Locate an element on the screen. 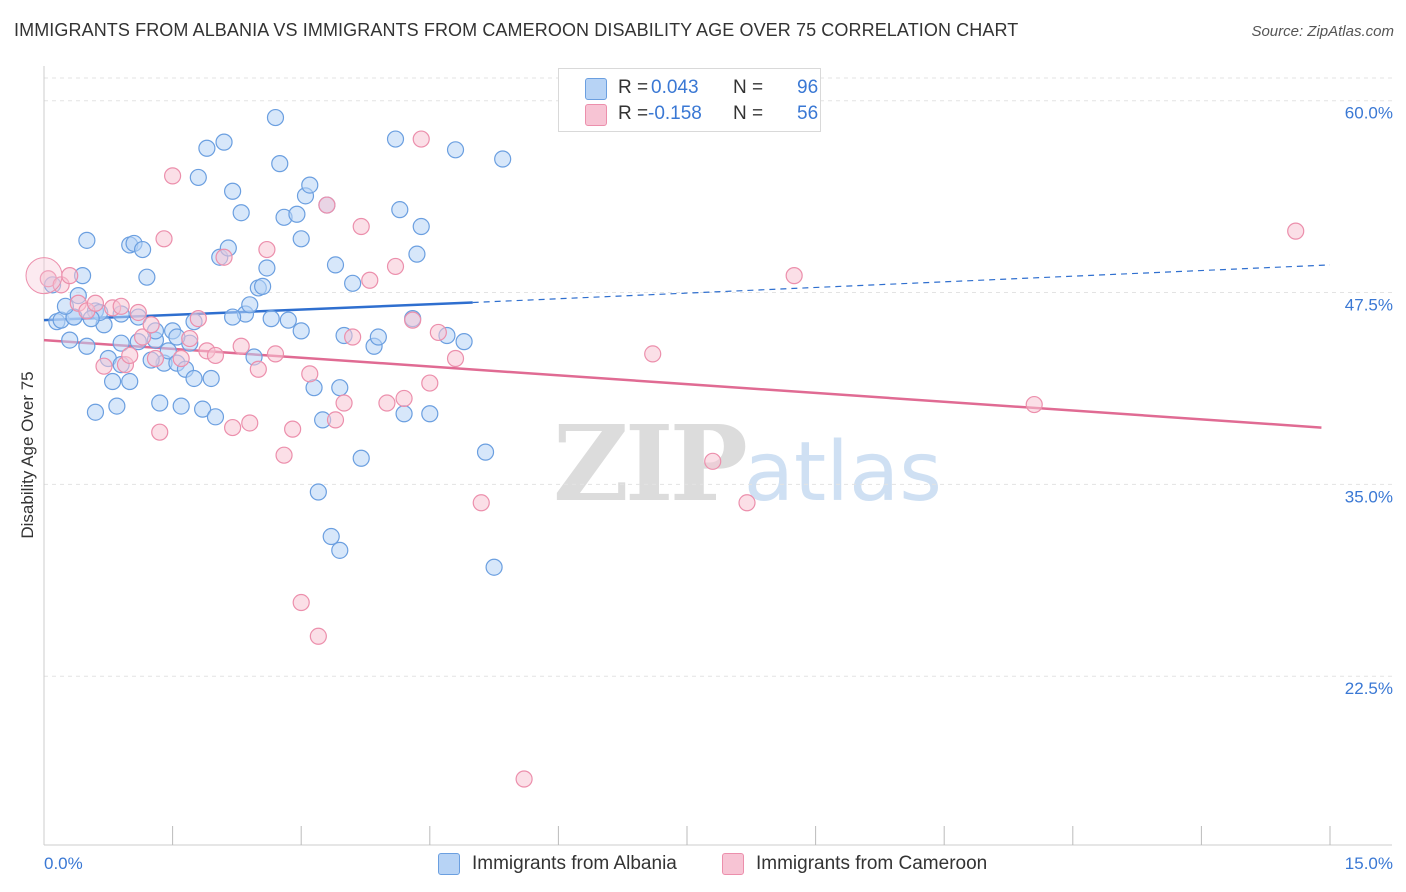 This screenshot has height=892, width=1406. albania-r-label: R = is located at coordinates (633, 87).